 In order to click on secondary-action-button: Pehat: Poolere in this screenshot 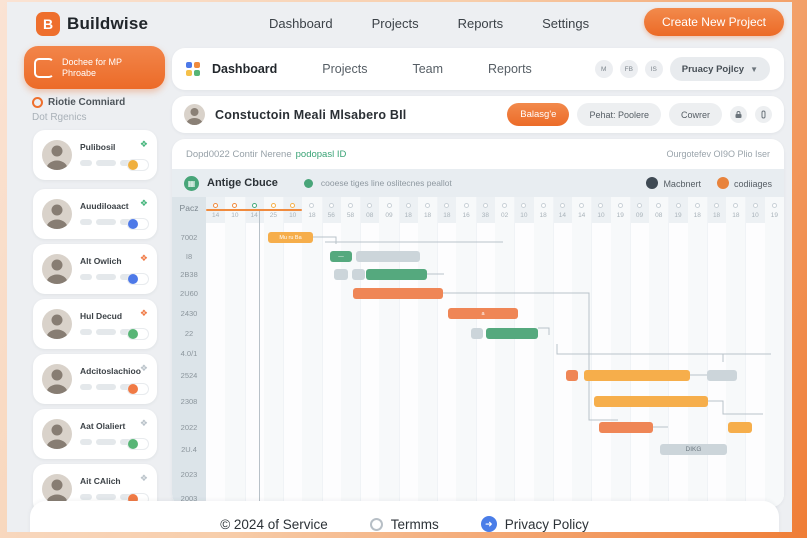, I will do `click(619, 114)`.